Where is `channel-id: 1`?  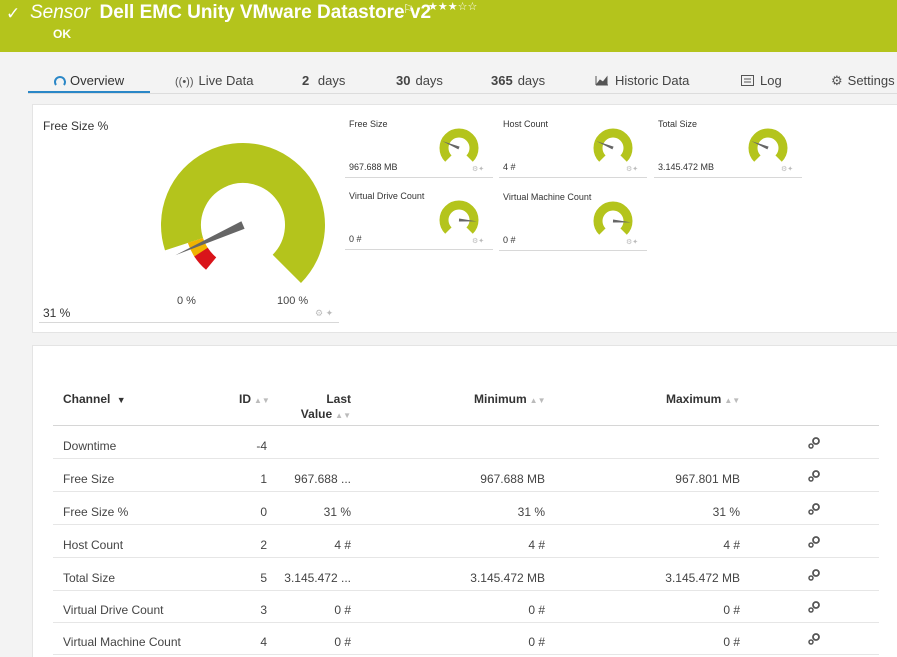
channel-id: 1 is located at coordinates (263, 479).